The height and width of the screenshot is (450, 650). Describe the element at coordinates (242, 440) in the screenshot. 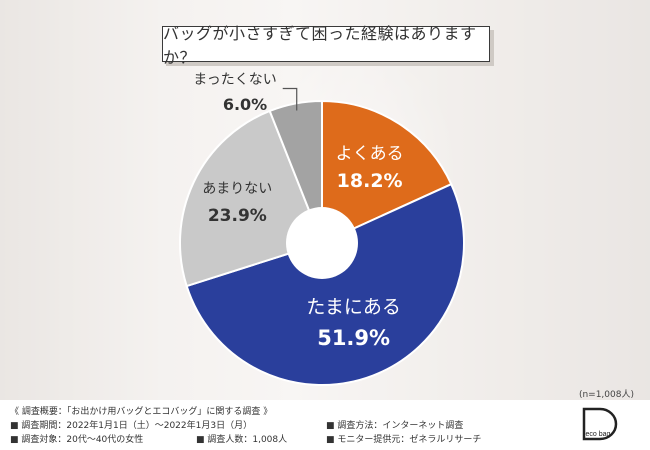

I see `survey-count: ■ 調査人数：1,008人` at that location.